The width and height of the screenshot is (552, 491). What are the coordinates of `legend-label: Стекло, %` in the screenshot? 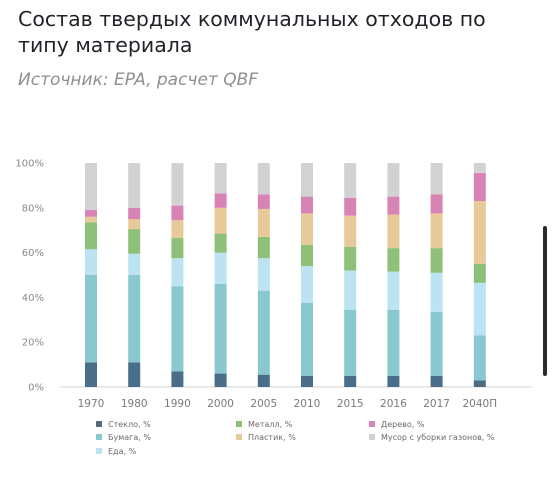 It's located at (129, 424).